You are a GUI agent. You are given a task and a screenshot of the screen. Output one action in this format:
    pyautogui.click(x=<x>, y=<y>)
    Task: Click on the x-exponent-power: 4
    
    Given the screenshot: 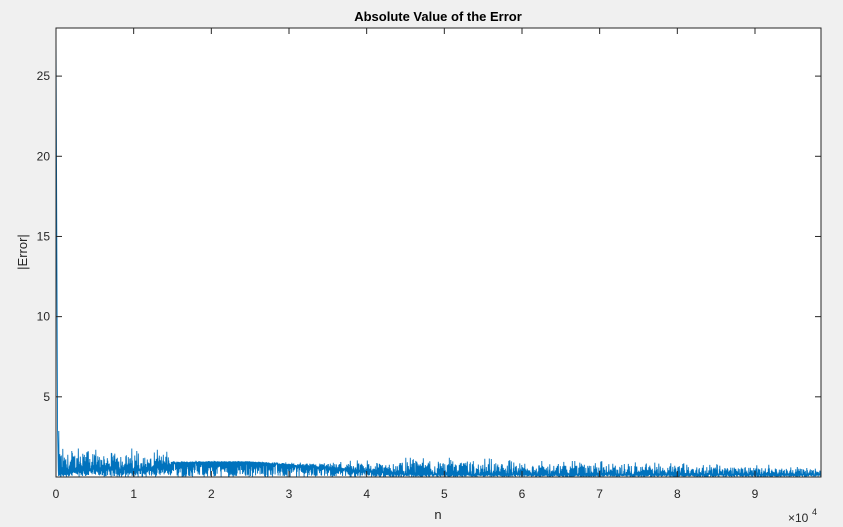 What is the action you would take?
    pyautogui.click(x=814, y=512)
    